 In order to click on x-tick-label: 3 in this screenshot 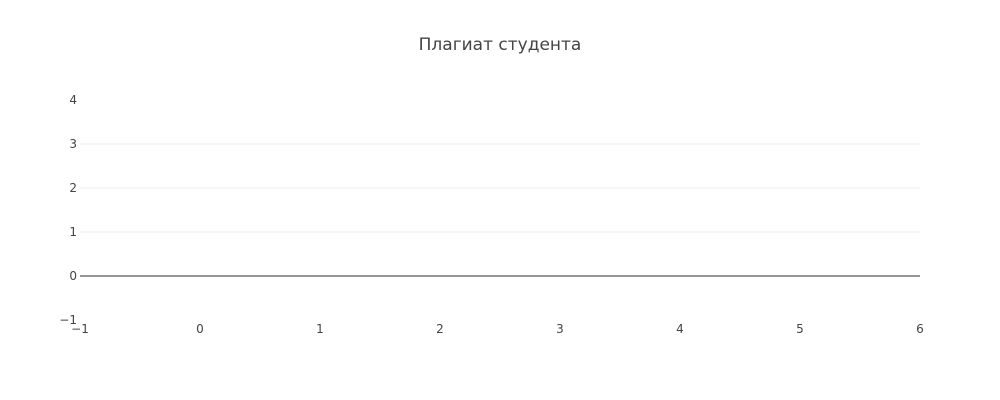, I will do `click(560, 329)`.